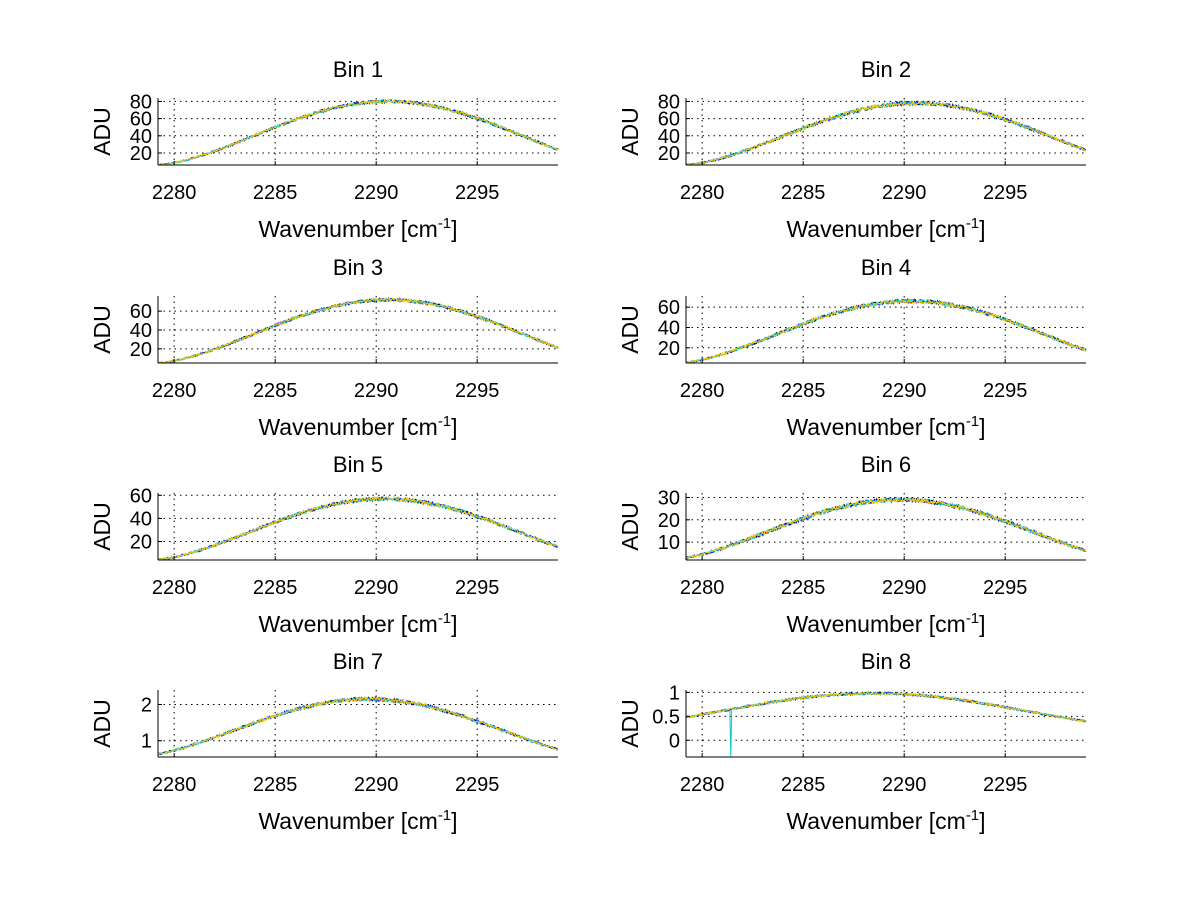 The image size is (1200, 901). Describe the element at coordinates (886, 267) in the screenshot. I see `subplot-title: Bin 4` at that location.